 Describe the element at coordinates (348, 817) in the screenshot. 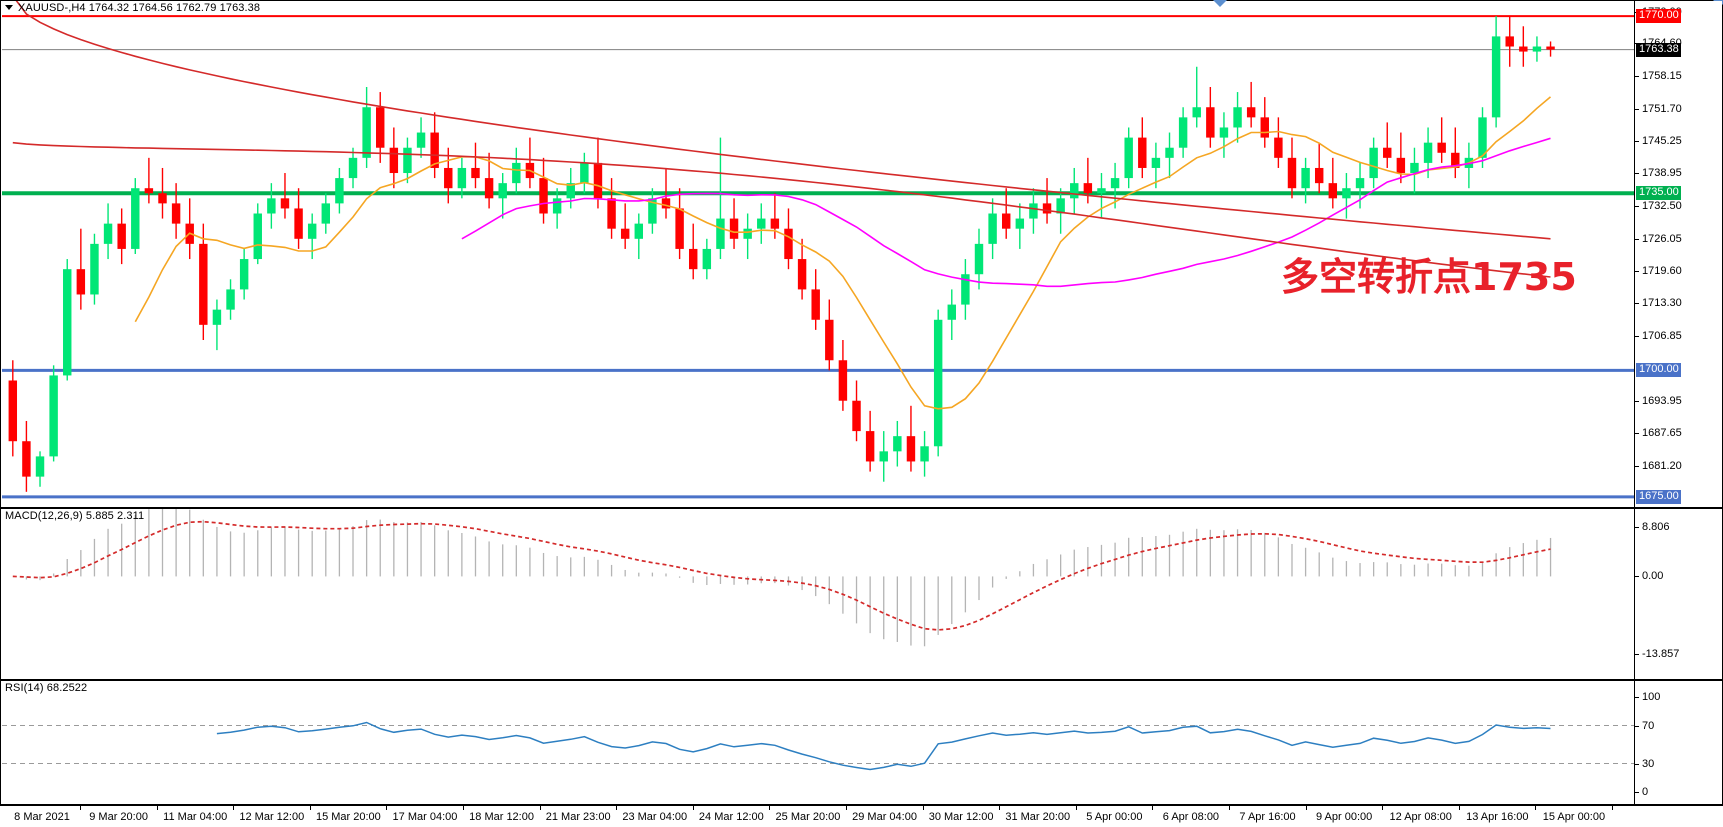

I see `time-axis-label: 15 Mar 20:00` at that location.